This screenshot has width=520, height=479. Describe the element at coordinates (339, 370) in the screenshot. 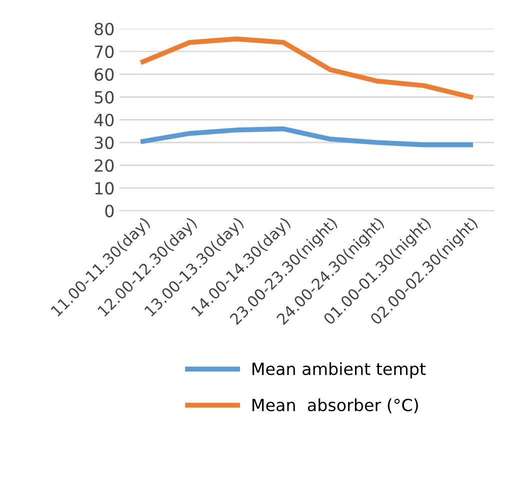

I see `legend-label: Mean ambient tempt` at that location.